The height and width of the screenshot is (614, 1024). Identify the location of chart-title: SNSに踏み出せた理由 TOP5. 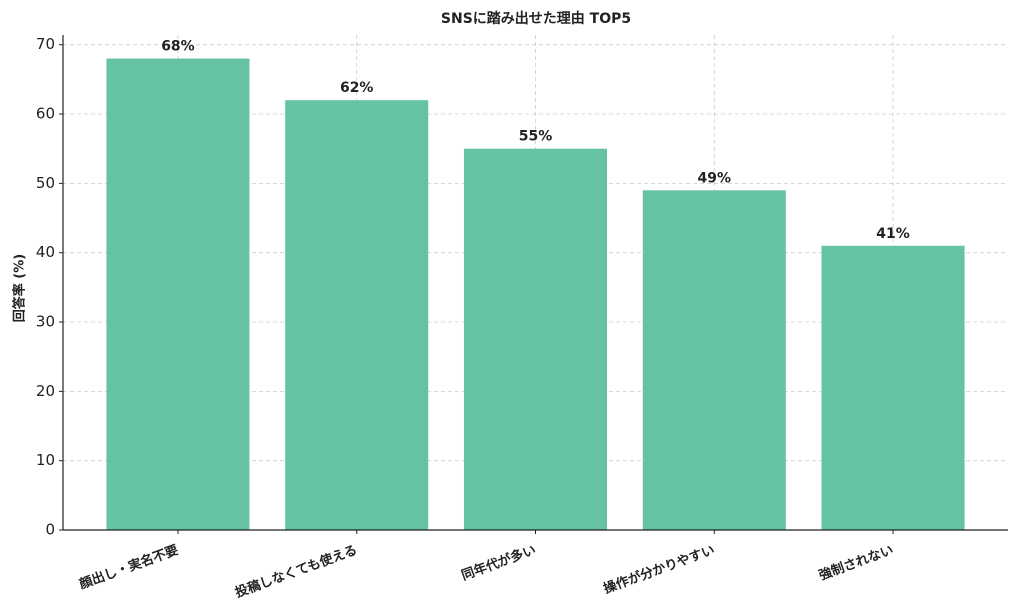
(536, 18).